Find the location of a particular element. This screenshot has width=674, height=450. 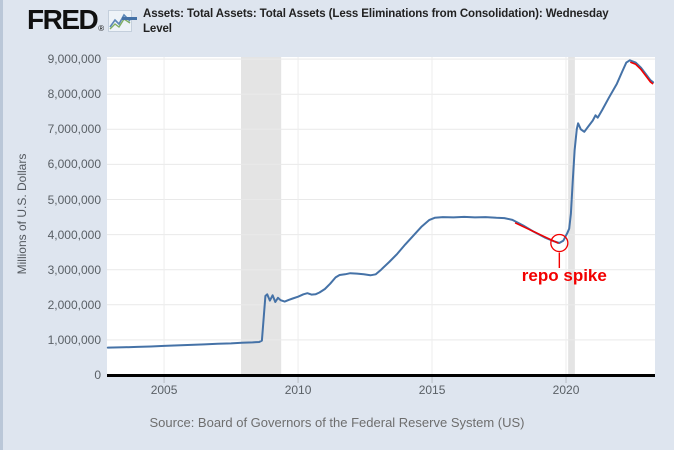

x-axis-tick-label: 2005 is located at coordinates (164, 390).